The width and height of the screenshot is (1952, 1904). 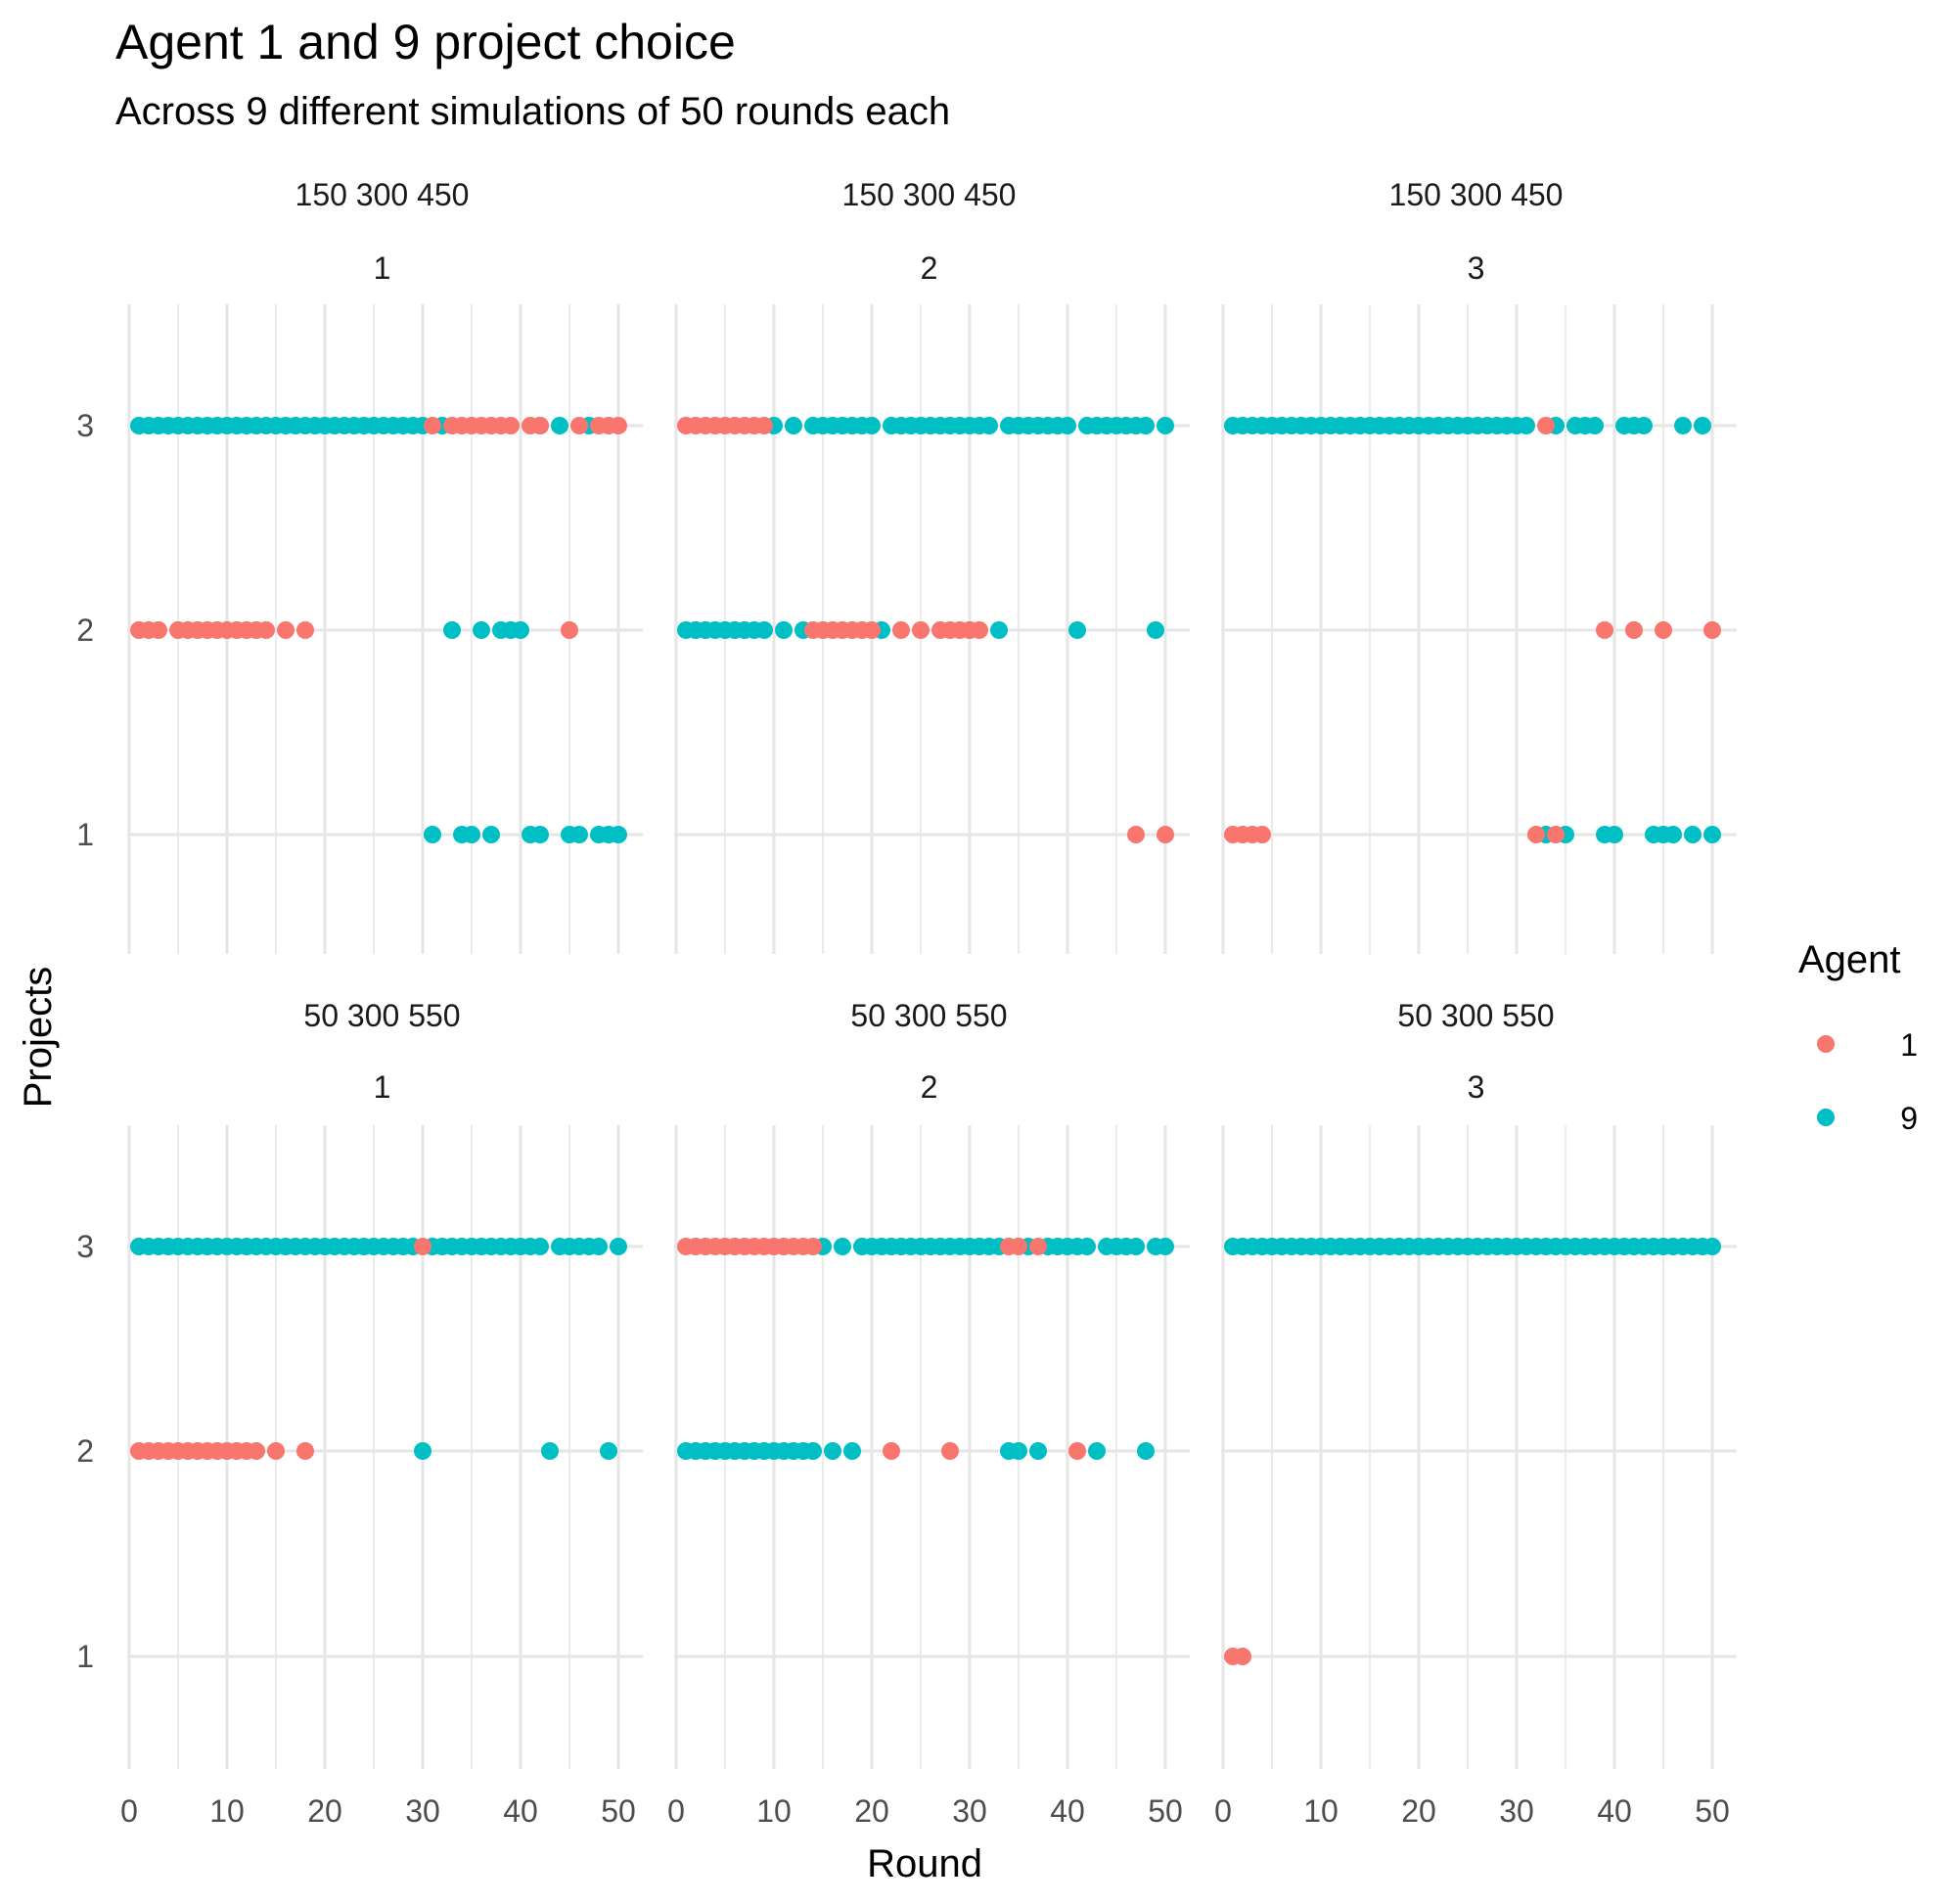 I want to click on y-tick-label: 3, so click(x=85, y=1246).